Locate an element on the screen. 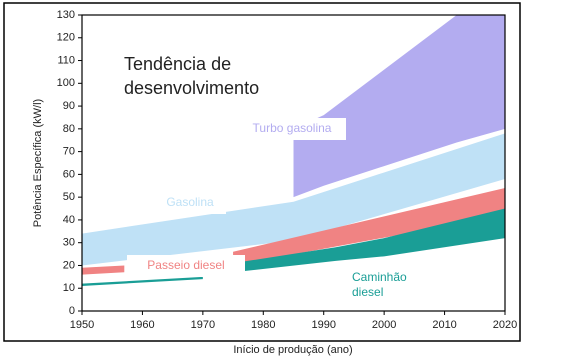  legend-label: Caminhão is located at coordinates (379, 277).